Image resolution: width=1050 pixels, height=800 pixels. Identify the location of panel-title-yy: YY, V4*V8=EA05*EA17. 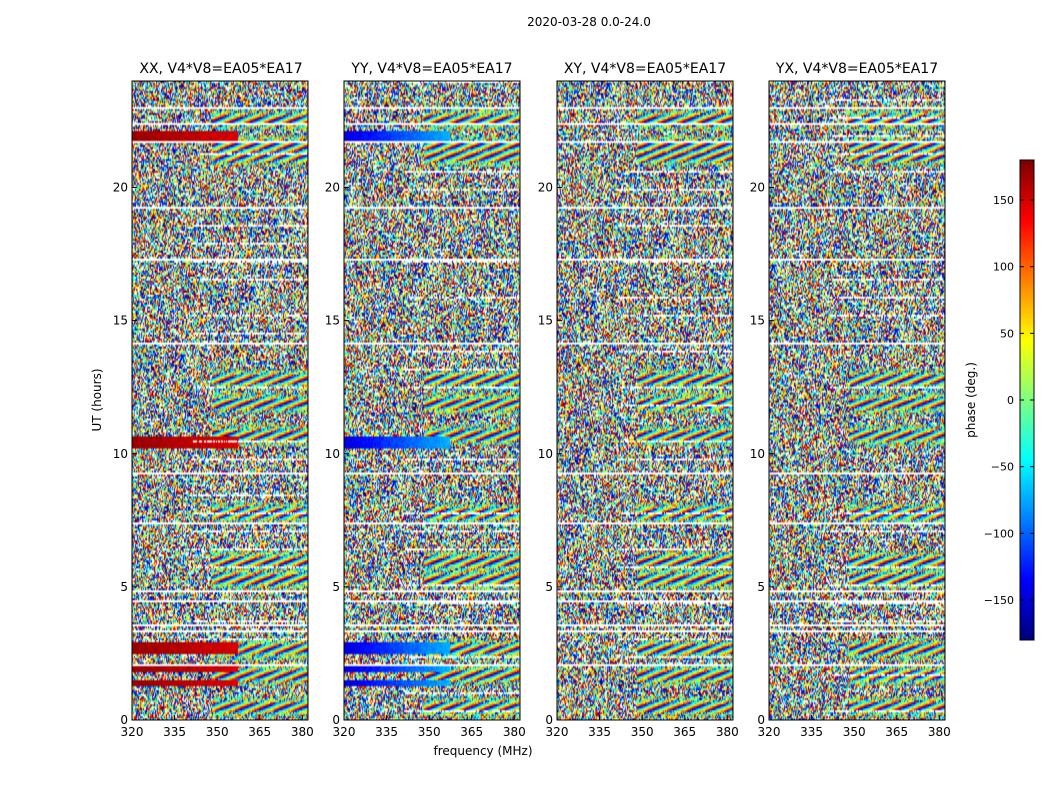
(431, 69).